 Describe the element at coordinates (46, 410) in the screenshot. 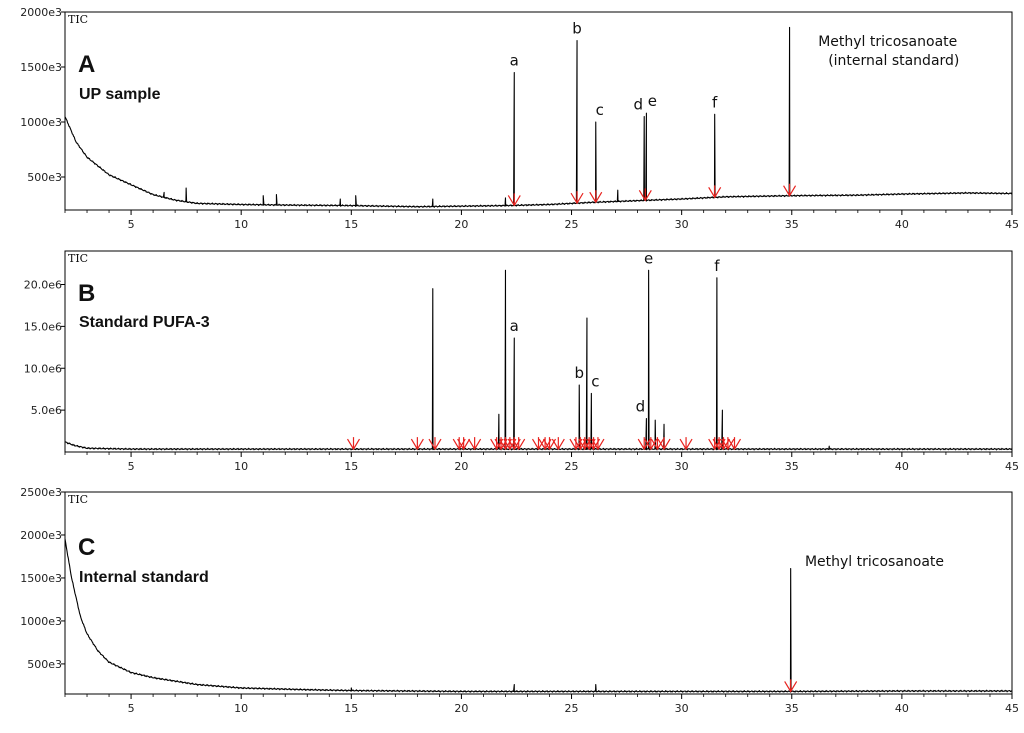

I see `y-tick-label: 5.0e6` at that location.